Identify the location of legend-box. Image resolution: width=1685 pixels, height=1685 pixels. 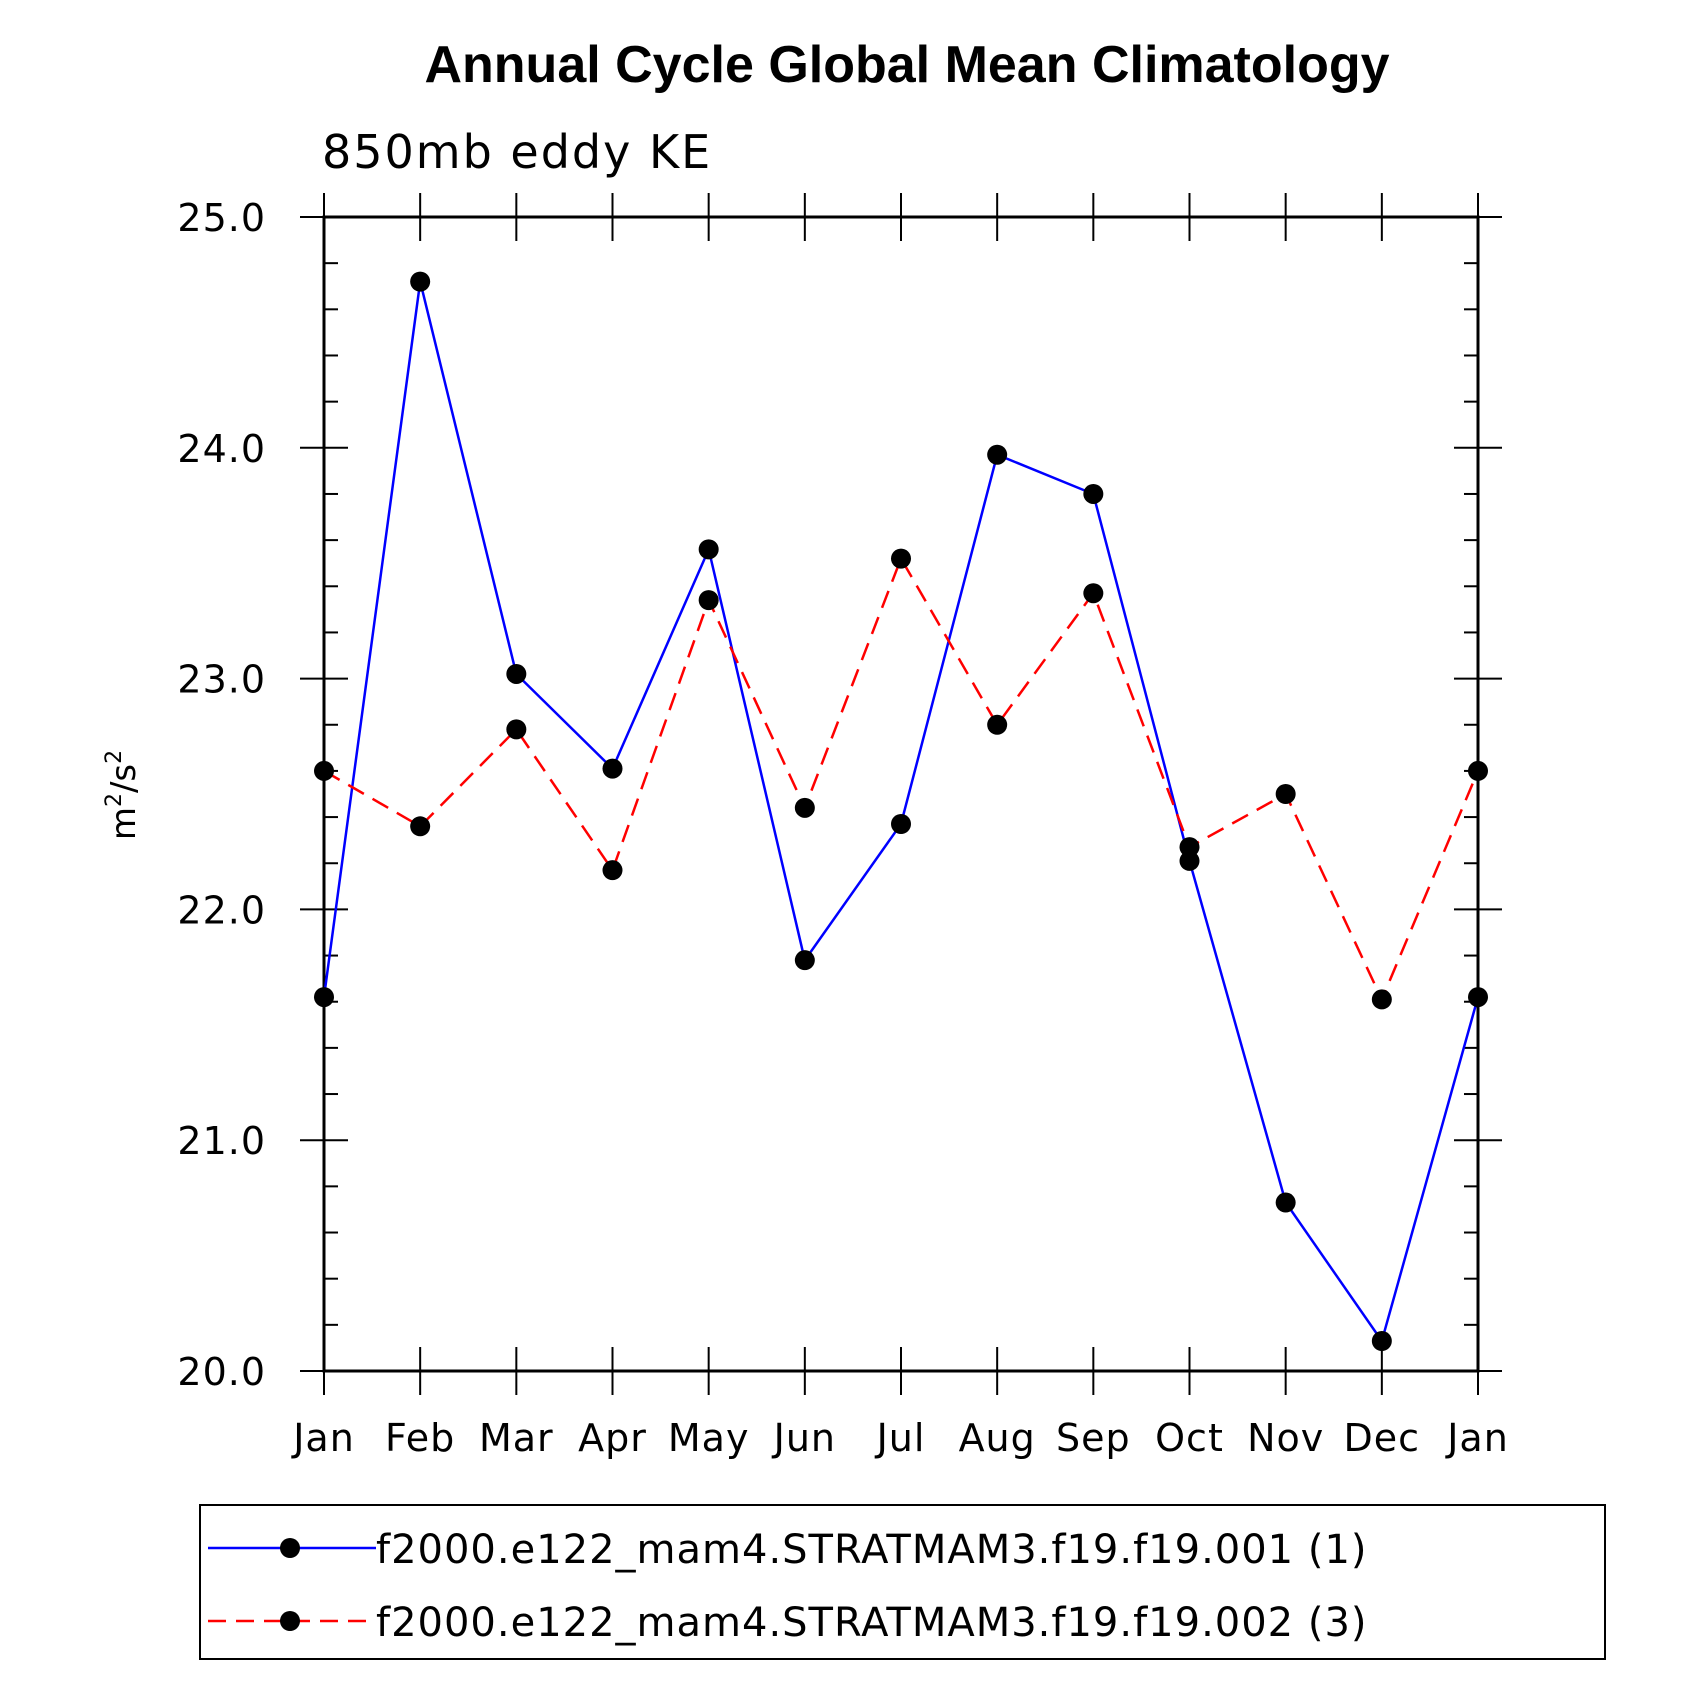
(902, 1582).